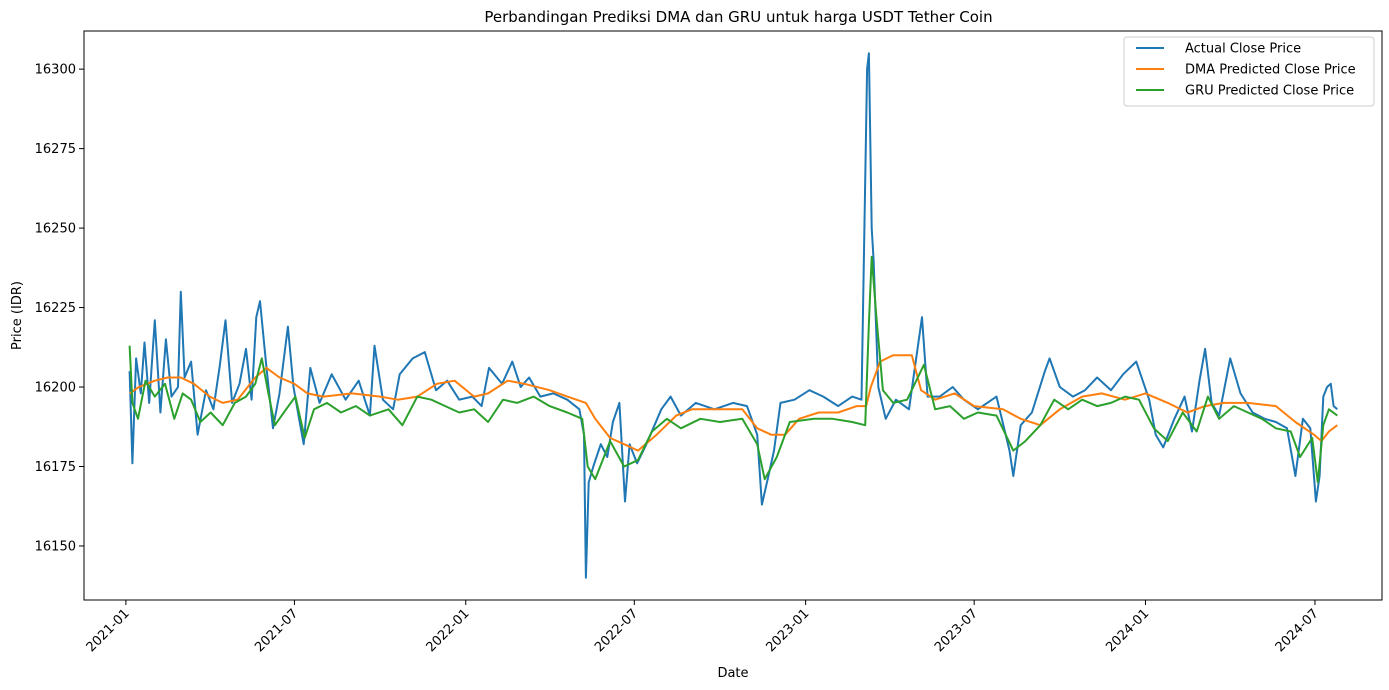 This screenshot has height=690, width=1389. I want to click on legend-label-0: Actual Close Price, so click(1243, 49).